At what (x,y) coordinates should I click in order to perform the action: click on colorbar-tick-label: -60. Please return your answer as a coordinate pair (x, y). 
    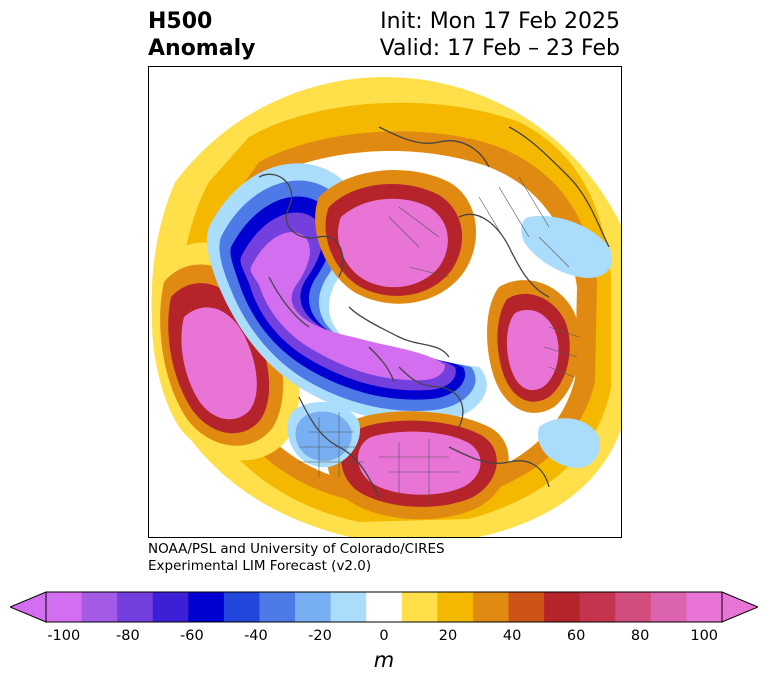
    Looking at the image, I should click on (192, 636).